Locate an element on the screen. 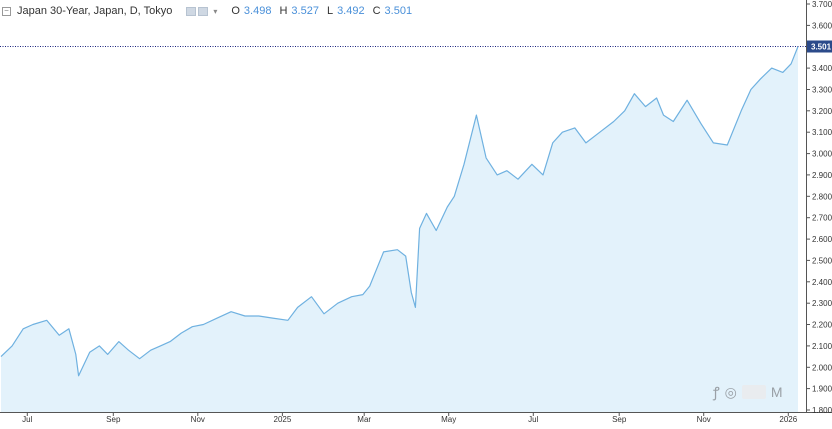 This screenshot has width=832, height=429. indicator-controls is located at coordinates (197, 11).